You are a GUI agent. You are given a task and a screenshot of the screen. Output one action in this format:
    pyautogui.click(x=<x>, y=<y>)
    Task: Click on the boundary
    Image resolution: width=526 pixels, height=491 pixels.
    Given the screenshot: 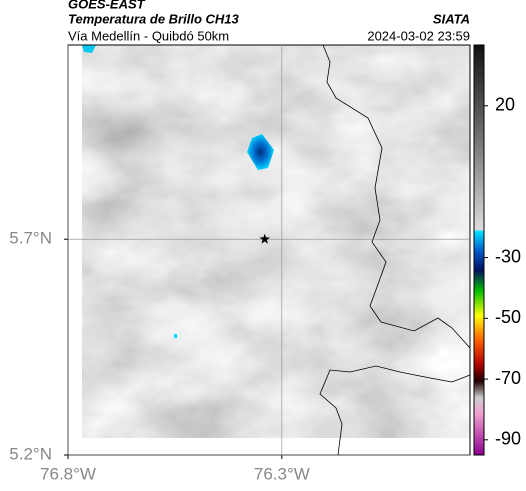 What is the action you would take?
    pyautogui.click(x=395, y=410)
    